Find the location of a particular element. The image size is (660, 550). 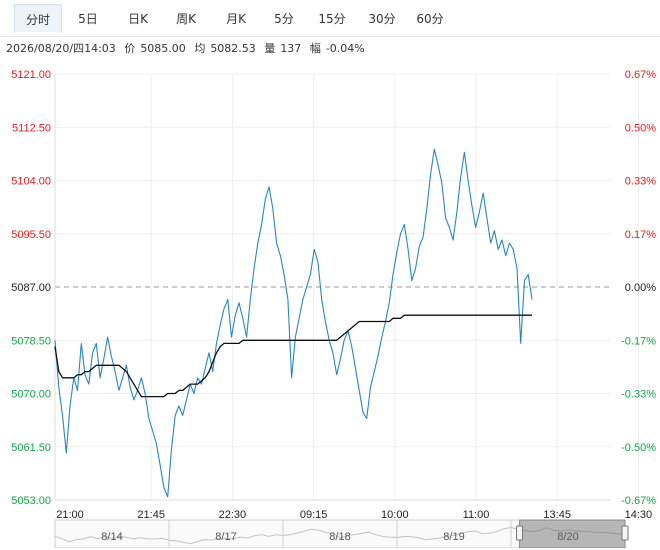

price-tick-label: 5078.50 is located at coordinates (31, 341).